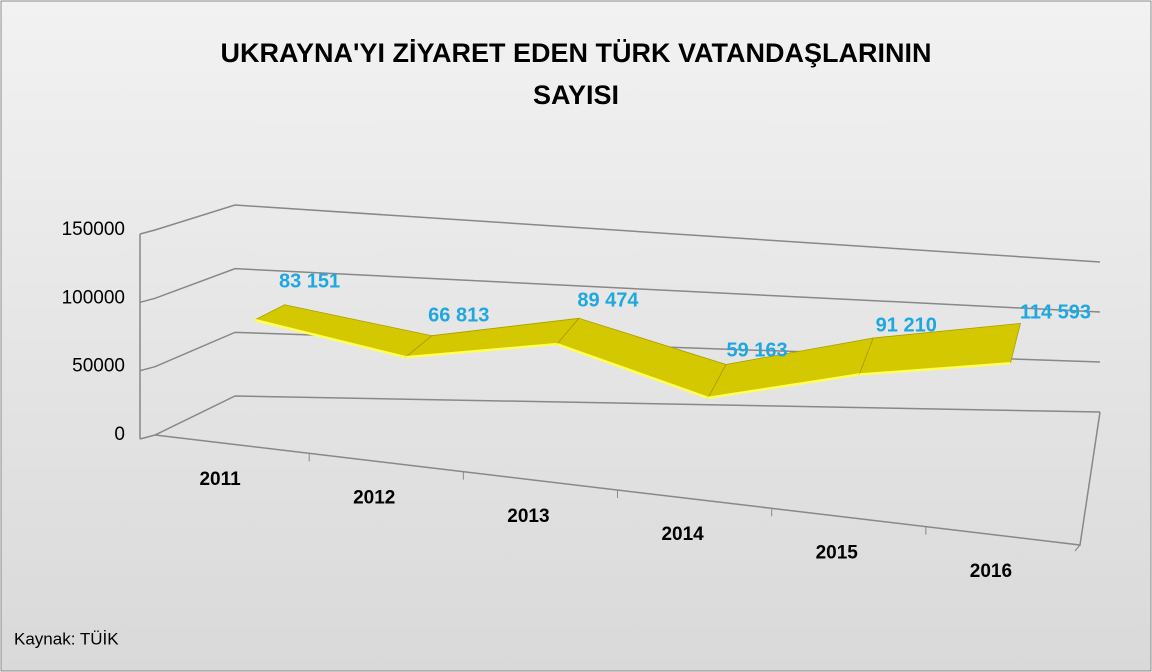 The height and width of the screenshot is (672, 1152). What do you see at coordinates (837, 553) in the screenshot?
I see `x-tick-label: 2015` at bounding box center [837, 553].